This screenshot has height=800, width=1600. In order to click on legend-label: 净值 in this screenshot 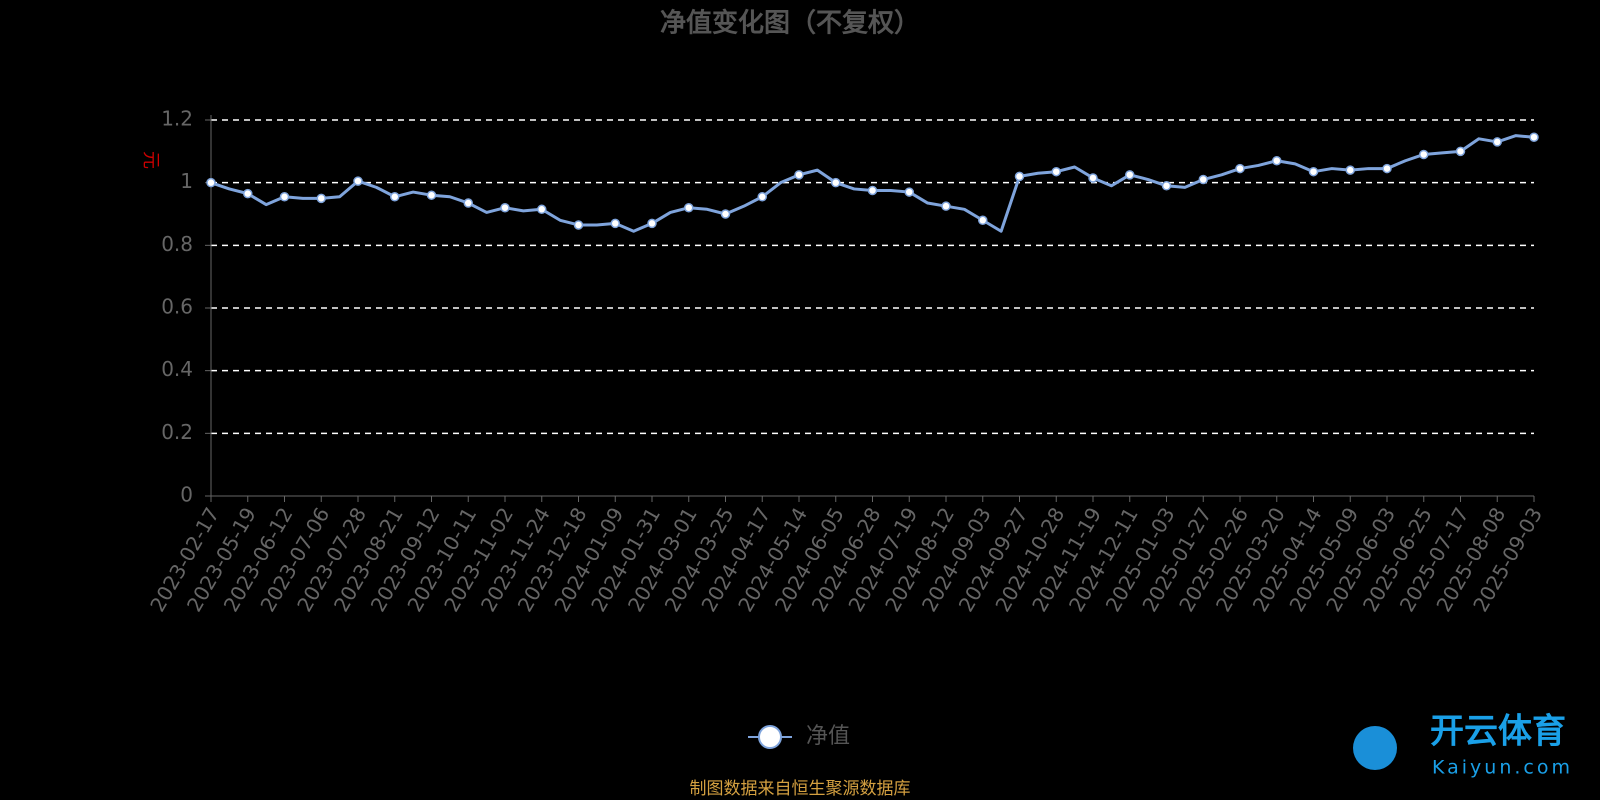, I will do `click(828, 736)`.